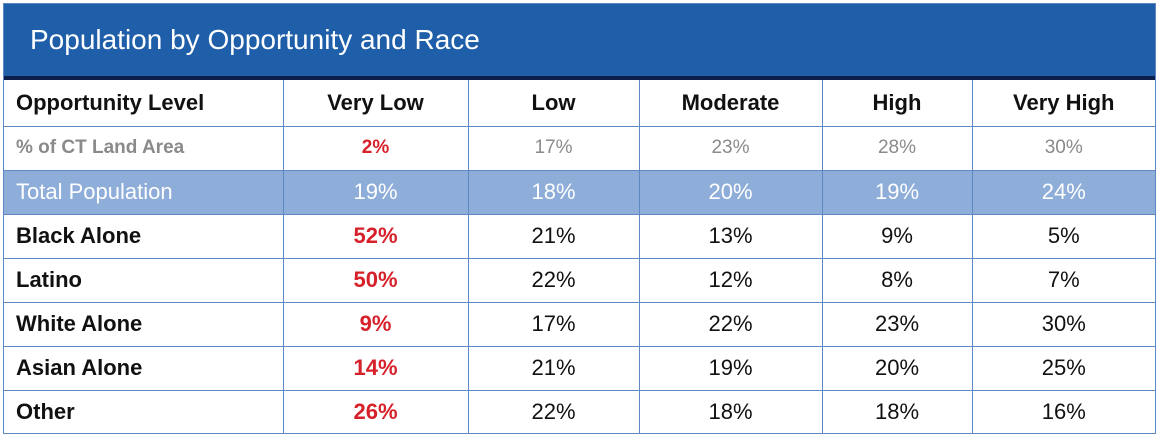 The image size is (1160, 438). What do you see at coordinates (144, 236) in the screenshot?
I see `row-label: Black Alone` at bounding box center [144, 236].